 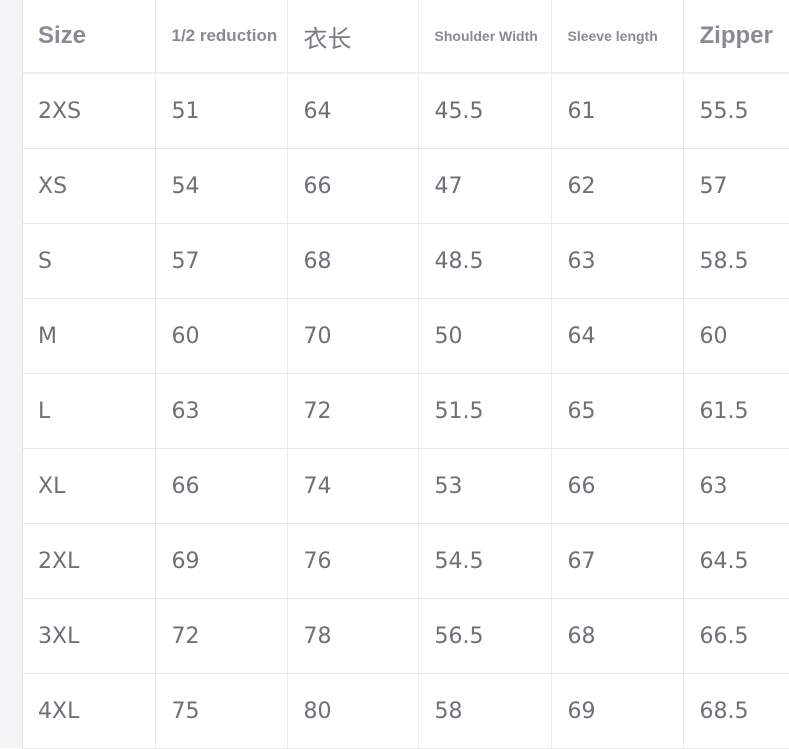 I want to click on table-row: XS 54 66 47 62 57, so click(x=405, y=186).